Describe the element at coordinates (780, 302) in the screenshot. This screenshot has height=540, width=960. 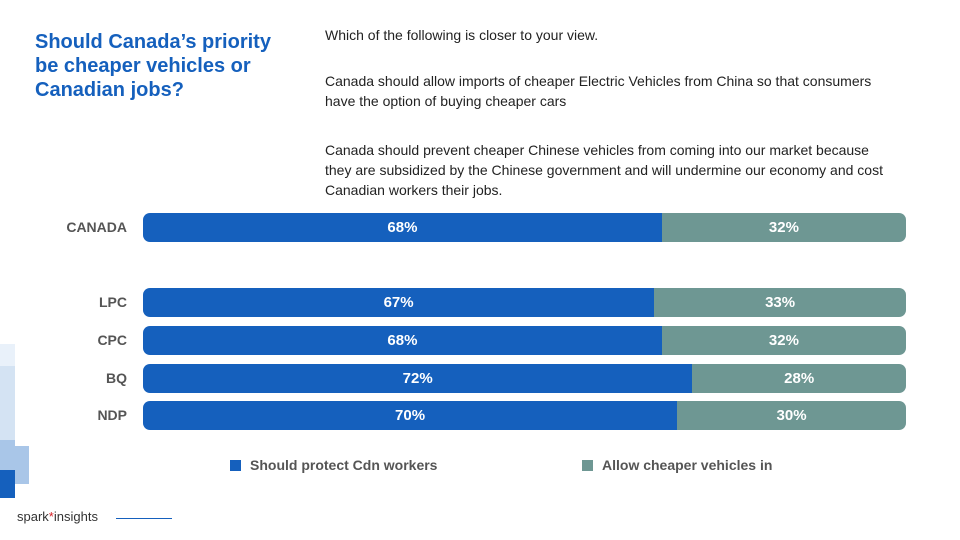
I see `allow-segment-lpc: 33%` at that location.